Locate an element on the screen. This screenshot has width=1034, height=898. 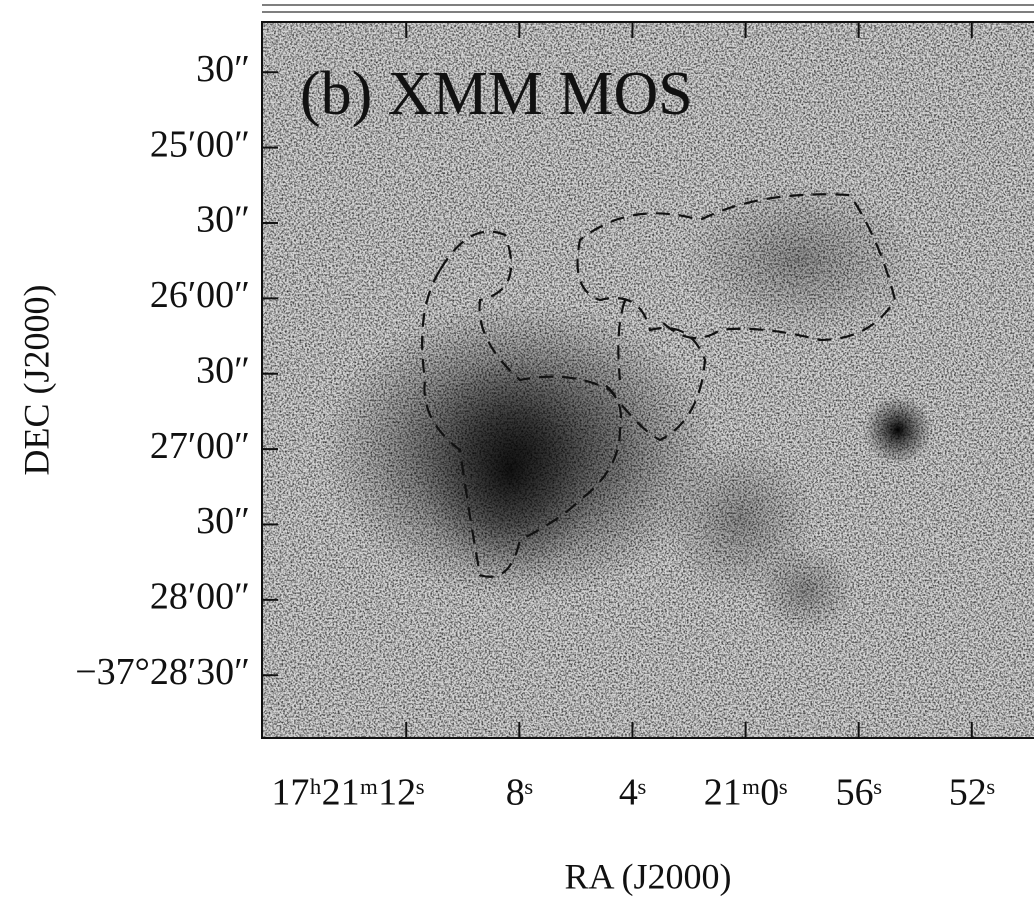
x-tick-label: 52ˢ is located at coordinates (972, 793).